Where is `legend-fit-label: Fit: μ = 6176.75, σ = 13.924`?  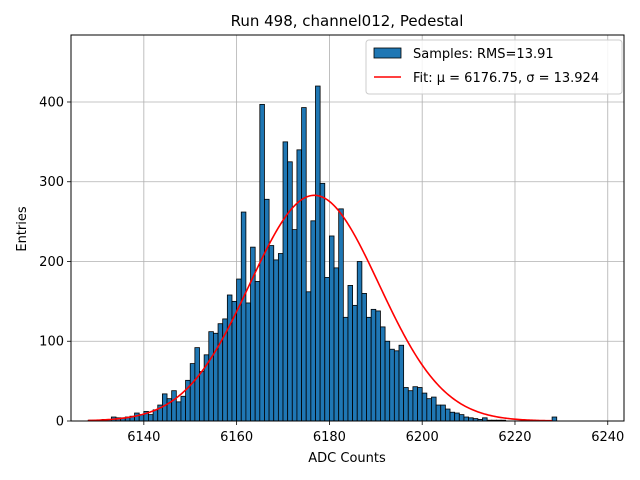
legend-fit-label: Fit: μ = 6176.75, σ = 13.924 is located at coordinates (506, 78).